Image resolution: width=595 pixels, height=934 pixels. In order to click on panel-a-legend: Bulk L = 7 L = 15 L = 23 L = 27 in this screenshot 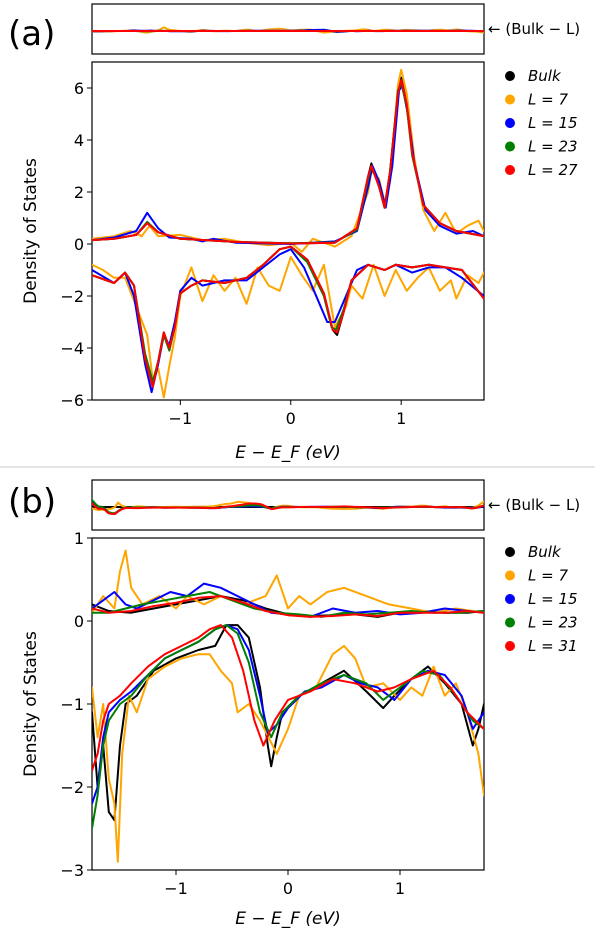, I will do `click(541, 123)`.